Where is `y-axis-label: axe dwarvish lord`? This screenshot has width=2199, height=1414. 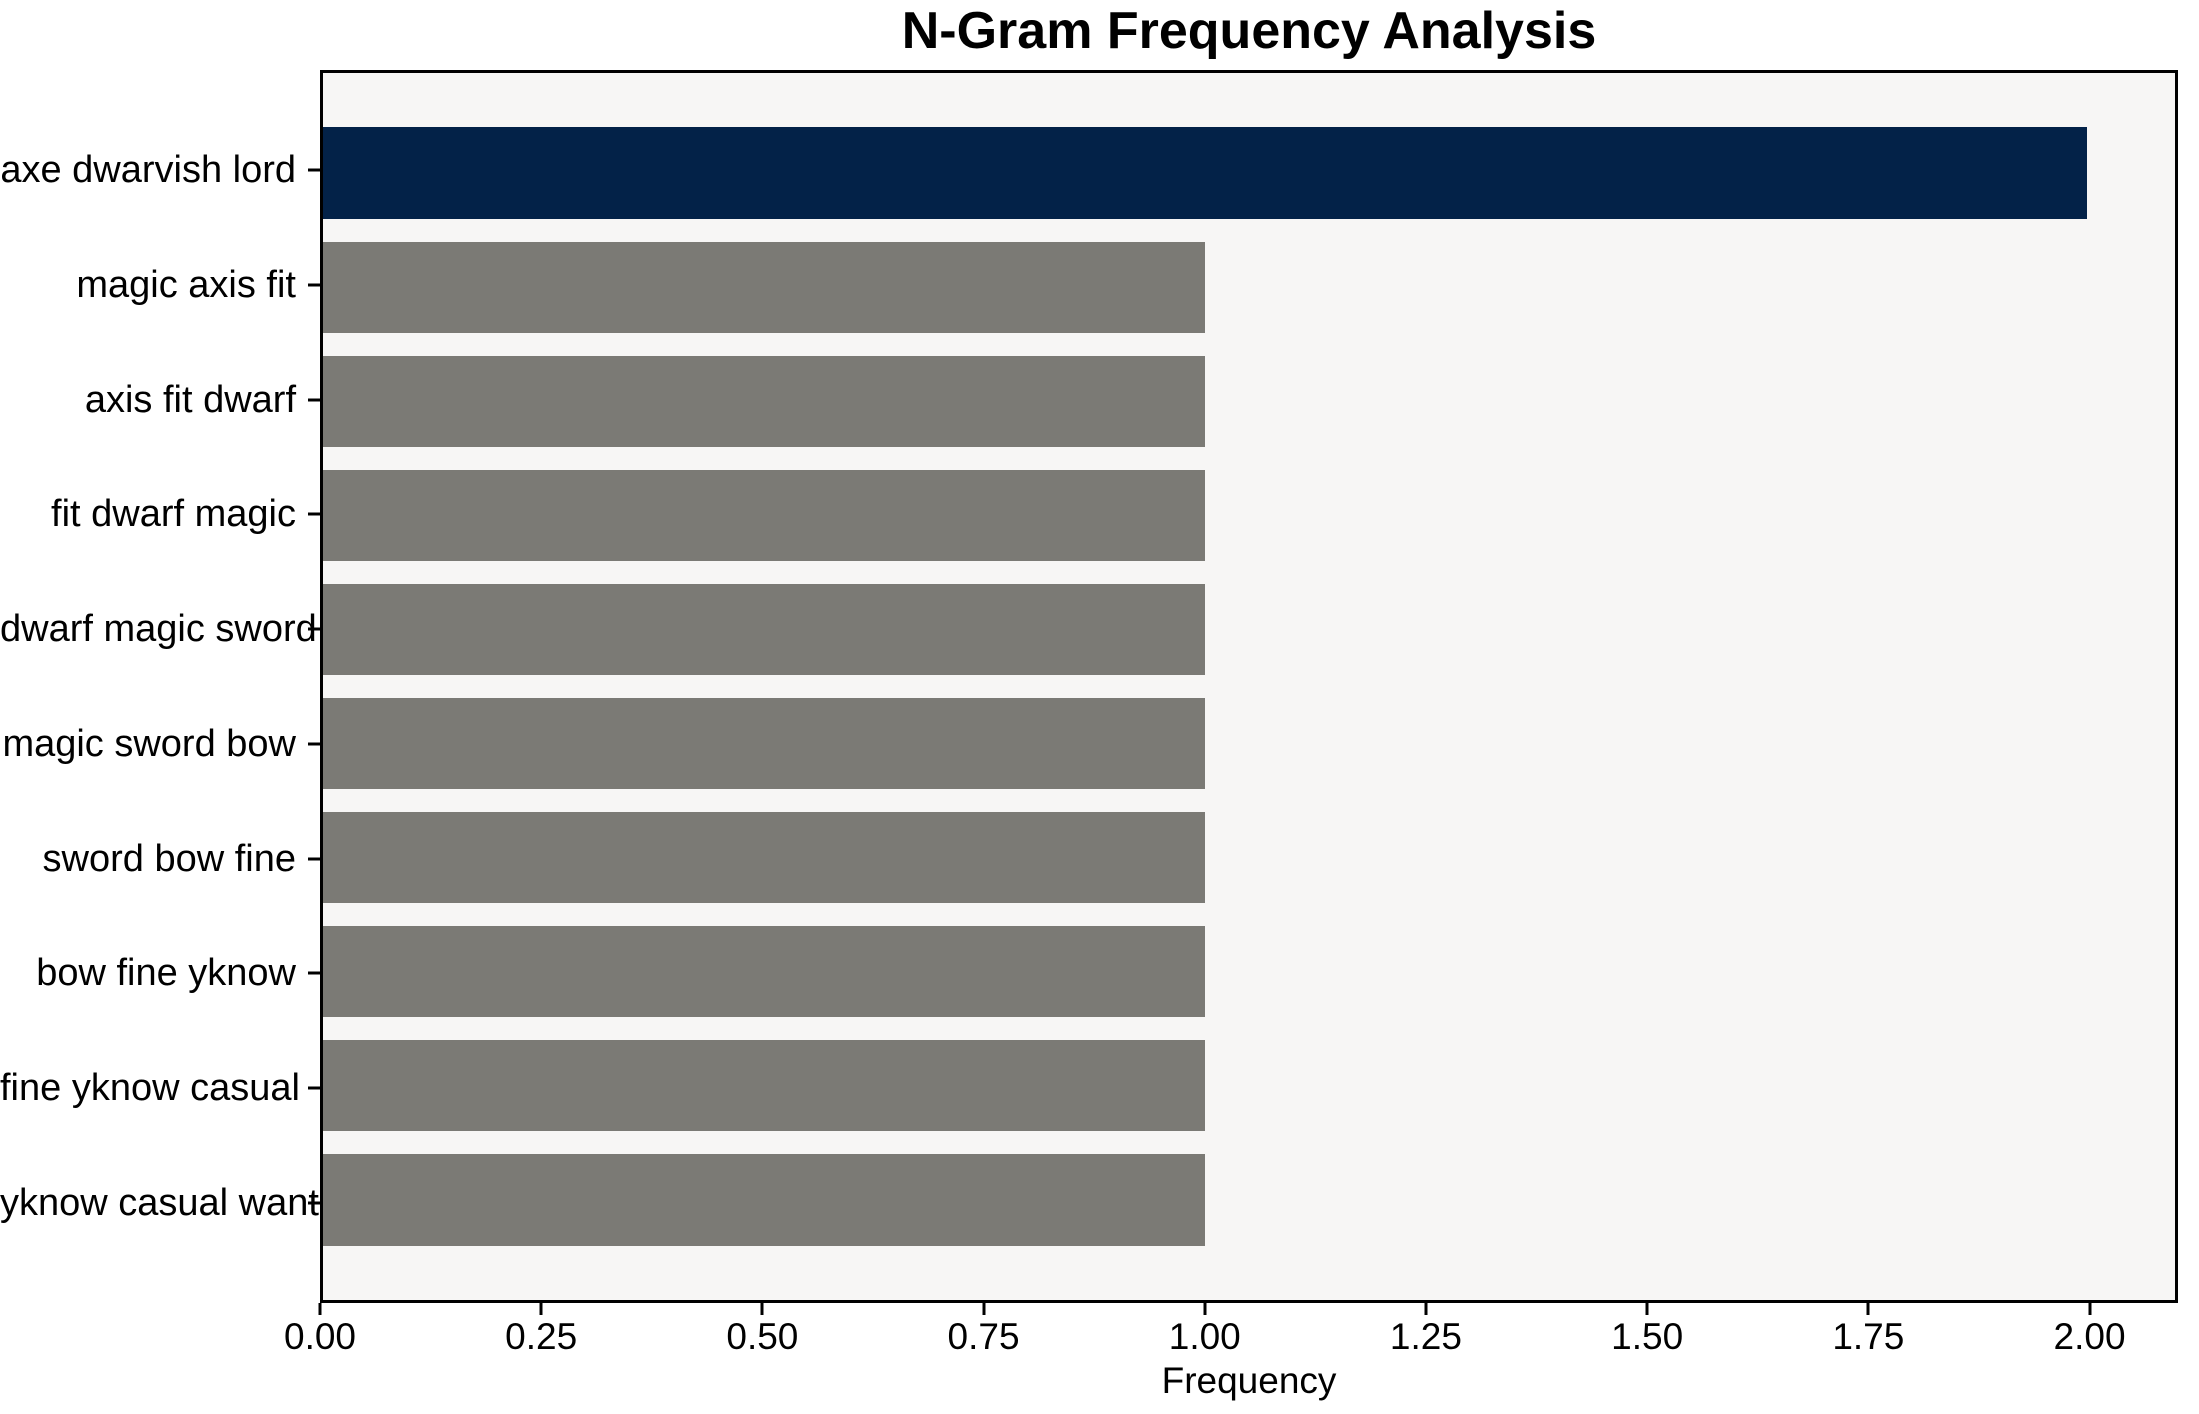
y-axis-label: axe dwarvish lord is located at coordinates (148, 170).